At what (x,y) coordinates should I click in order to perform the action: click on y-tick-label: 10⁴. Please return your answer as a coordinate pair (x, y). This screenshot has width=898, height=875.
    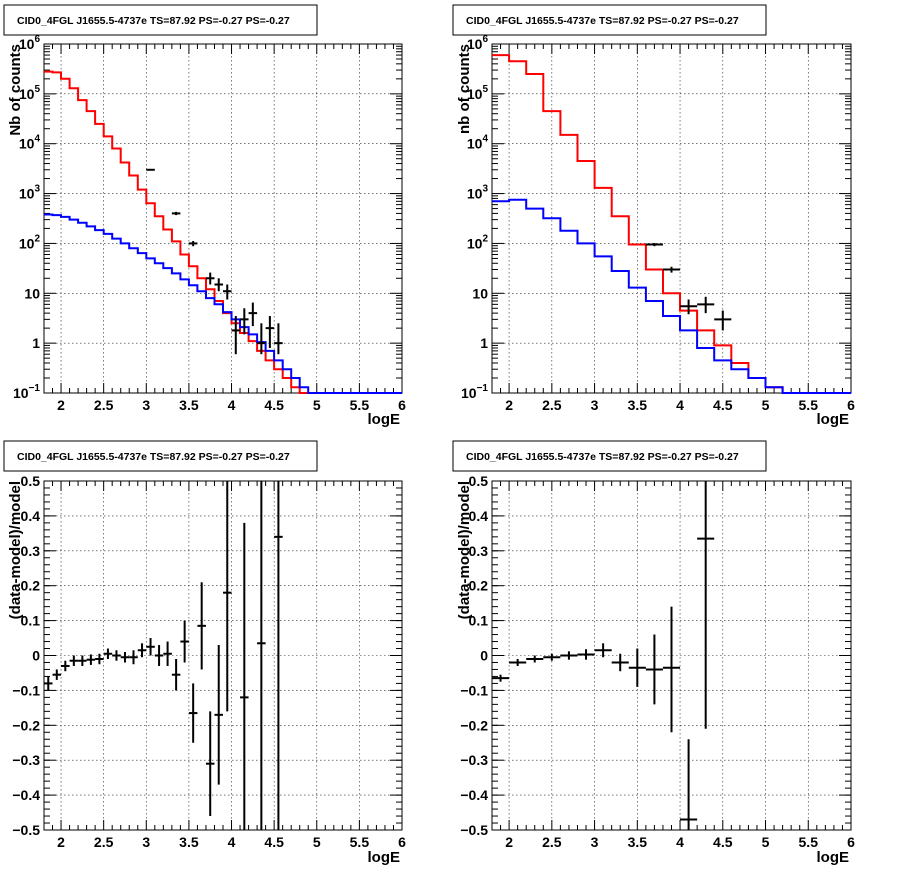
    Looking at the image, I should click on (478, 143).